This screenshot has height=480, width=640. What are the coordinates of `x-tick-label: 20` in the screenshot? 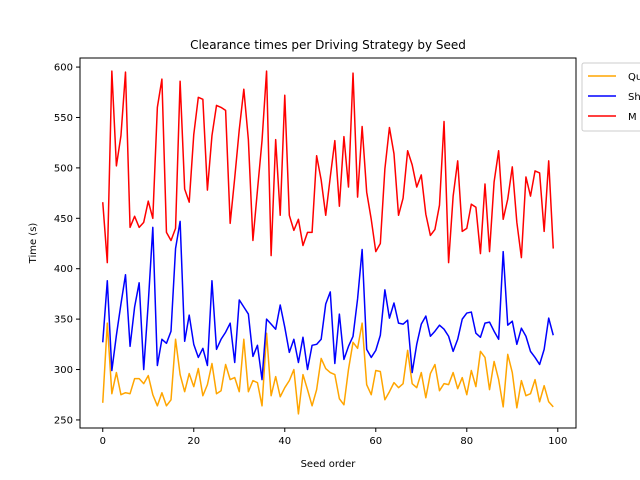 It's located at (193, 441).